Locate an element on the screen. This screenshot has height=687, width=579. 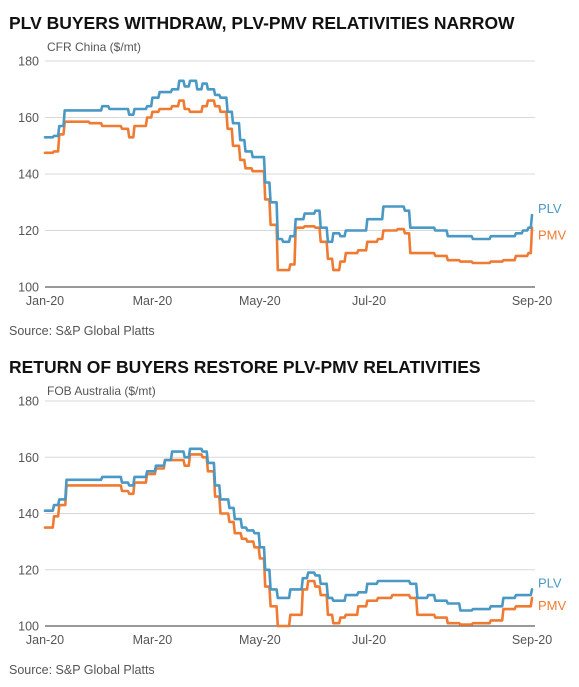
y-axis-unit-label: CFR China ($/mt) is located at coordinates (94, 47).